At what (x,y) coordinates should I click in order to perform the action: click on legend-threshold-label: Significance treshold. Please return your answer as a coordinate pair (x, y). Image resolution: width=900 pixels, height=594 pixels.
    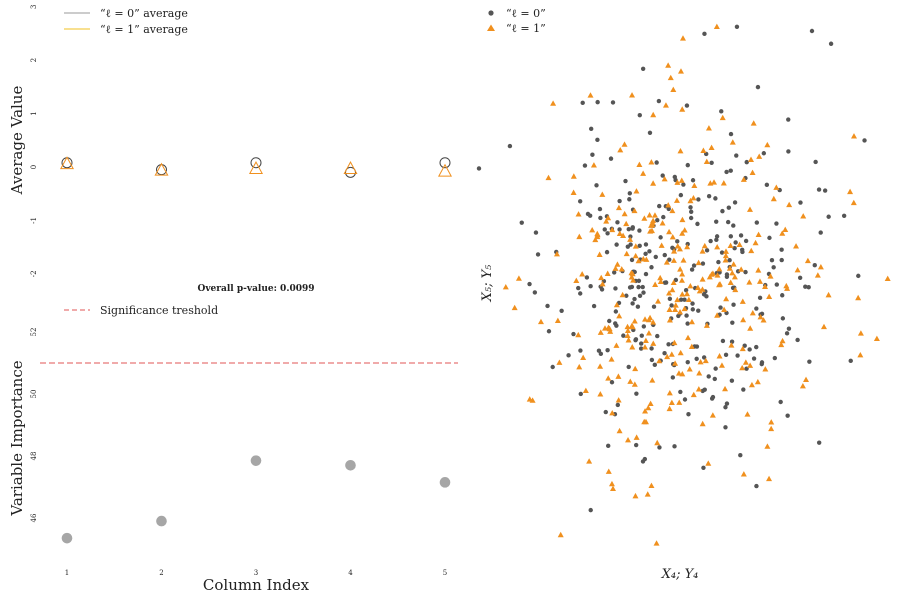
    Looking at the image, I should click on (159, 310).